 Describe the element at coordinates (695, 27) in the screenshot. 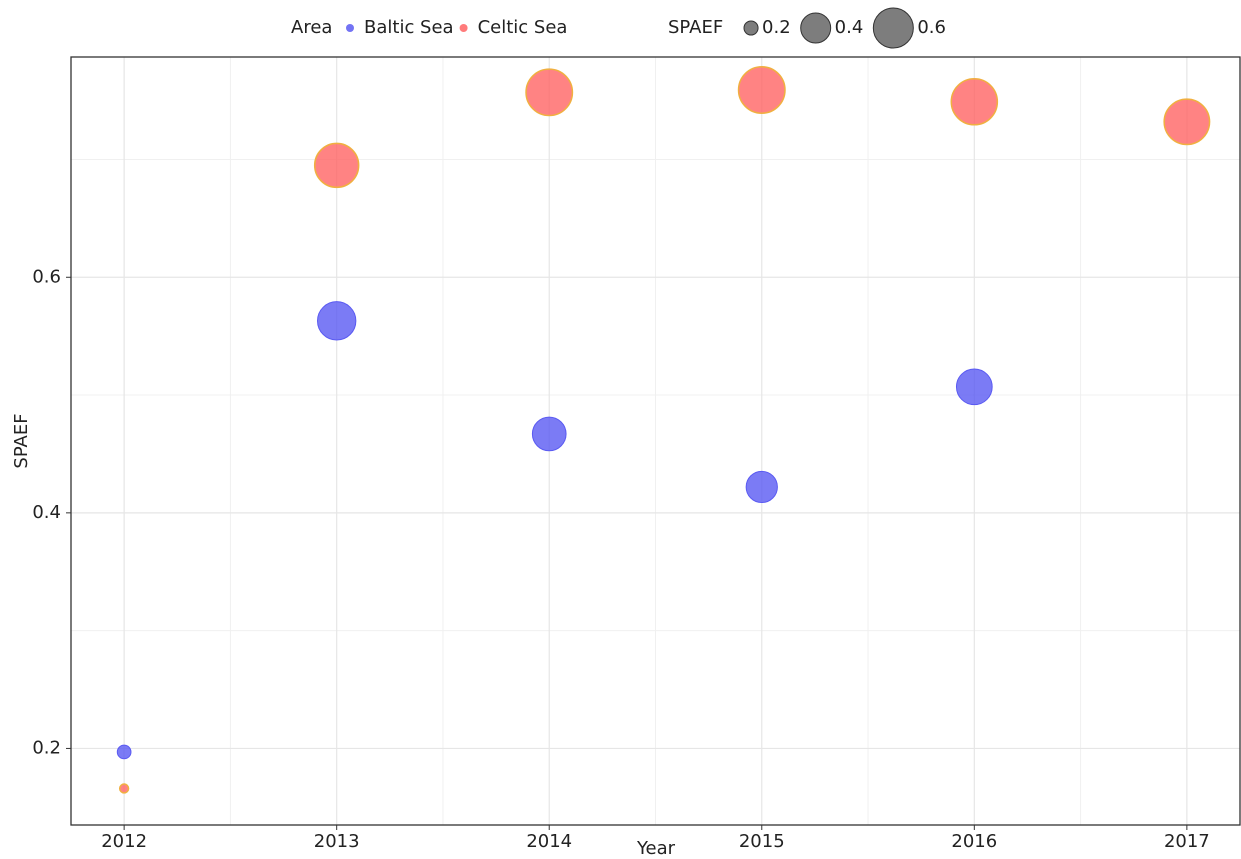

I see `size-legend-title: SPAEF` at that location.